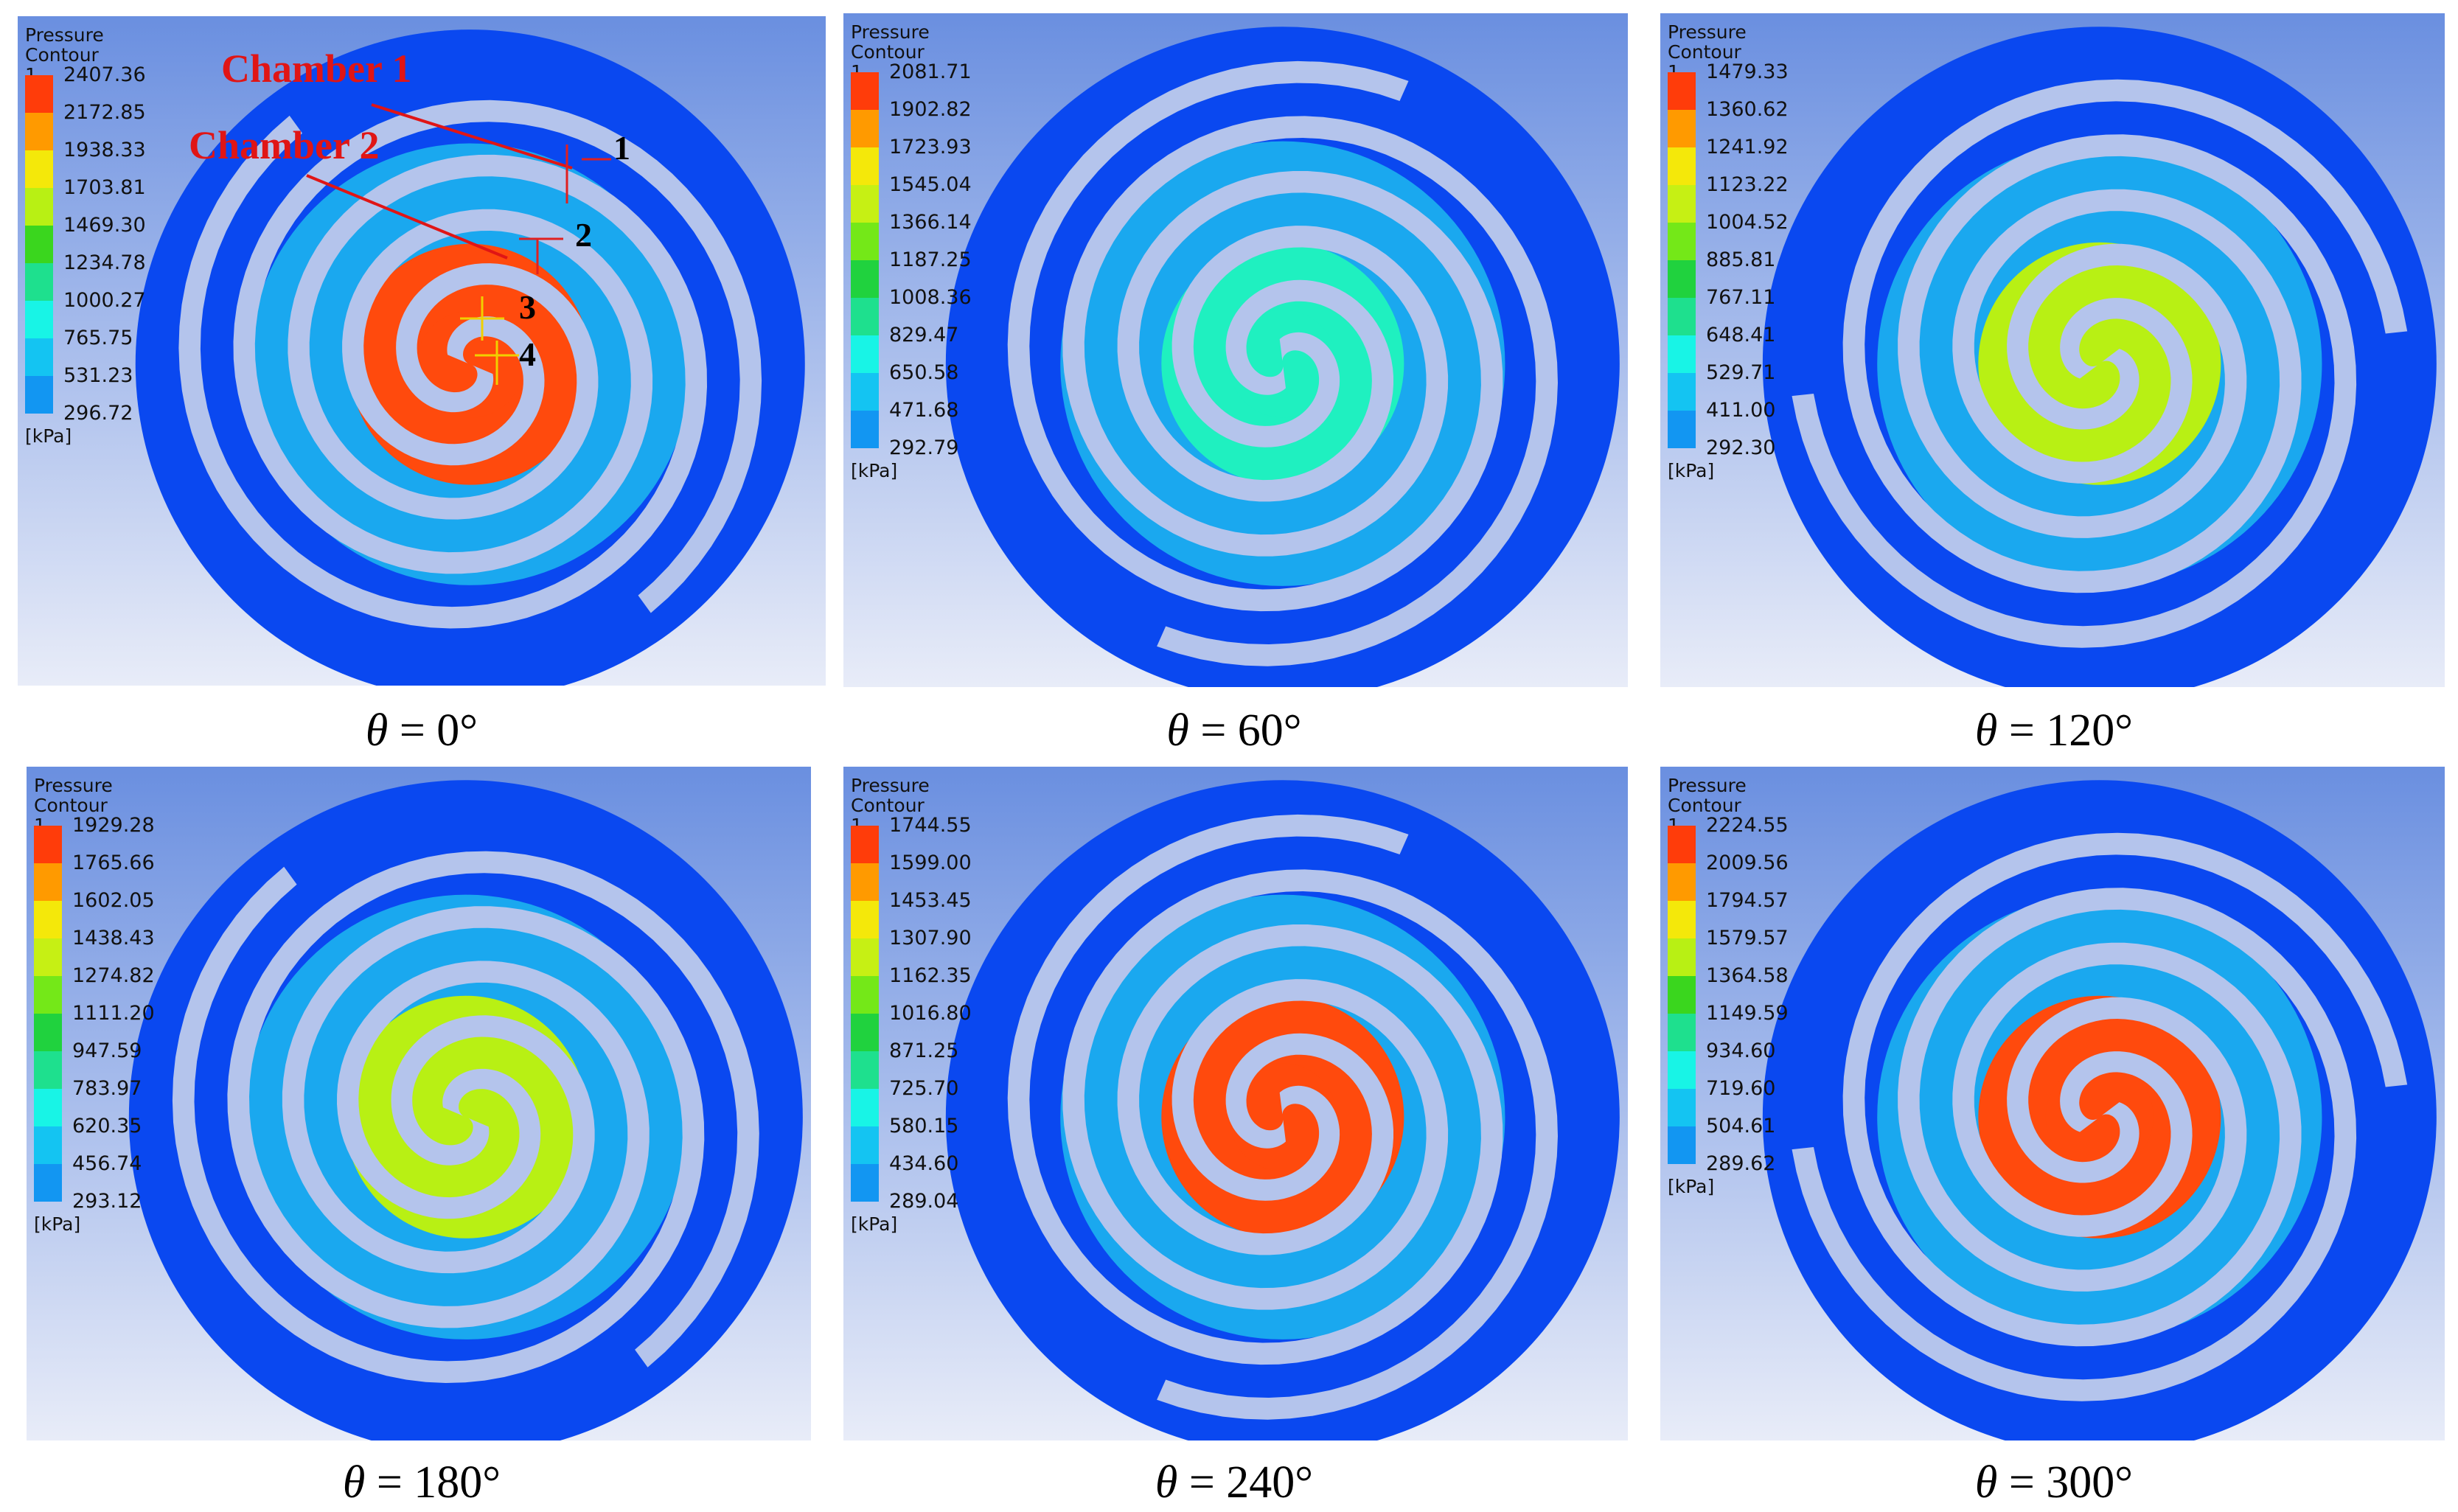 Image resolution: width=2458 pixels, height=1512 pixels. I want to click on legend-value: 411.00, so click(1741, 410).